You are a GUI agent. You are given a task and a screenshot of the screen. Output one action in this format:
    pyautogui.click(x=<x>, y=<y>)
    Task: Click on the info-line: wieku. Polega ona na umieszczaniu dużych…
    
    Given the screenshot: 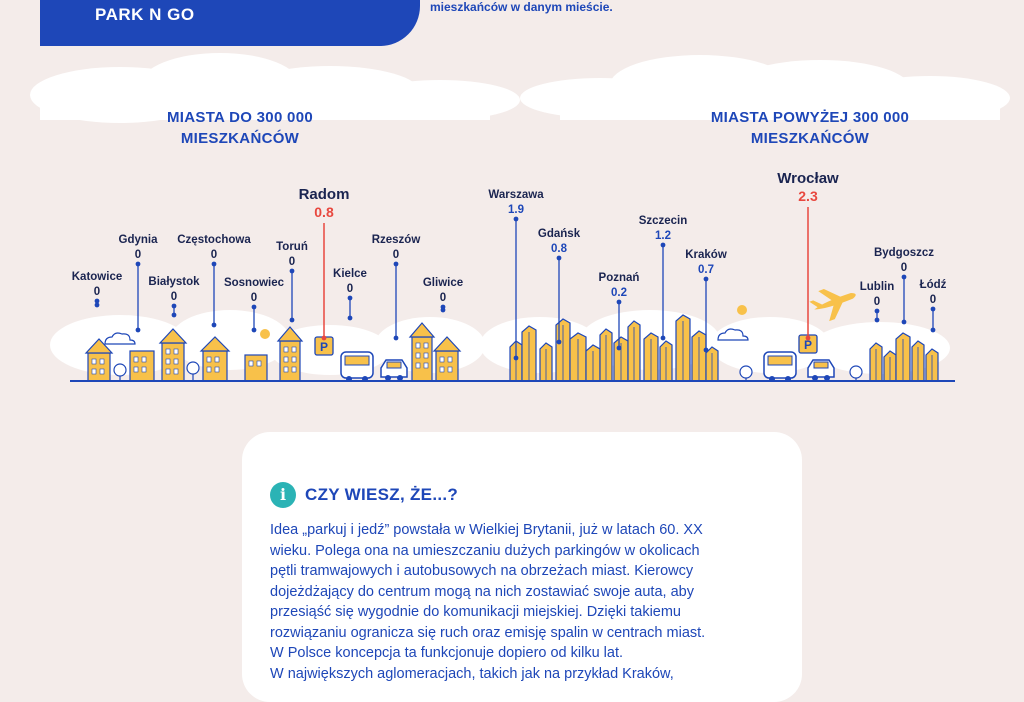 What is the action you would take?
    pyautogui.click(x=485, y=550)
    